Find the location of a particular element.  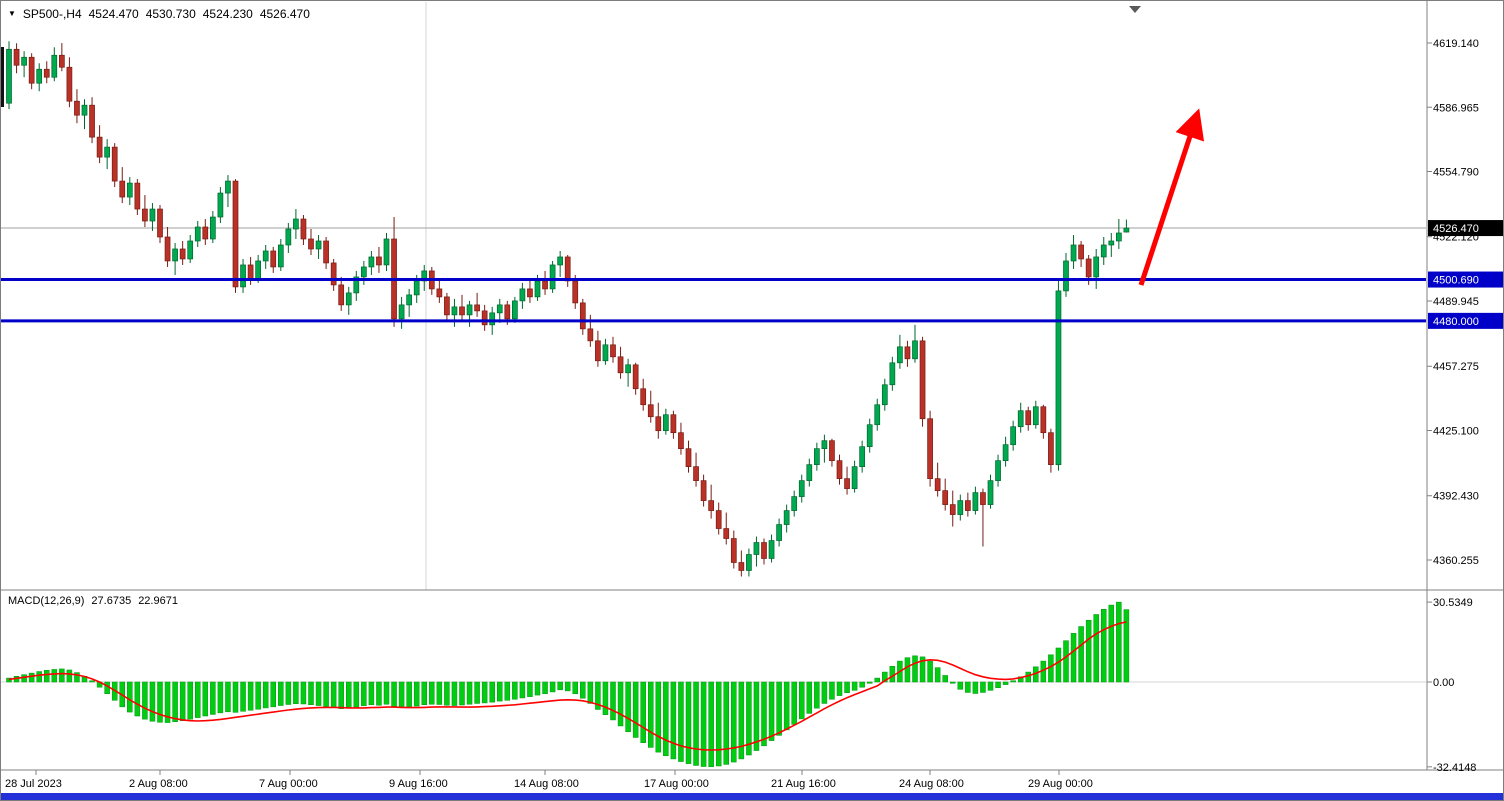

time-axis-label: 28 Jul 2023 is located at coordinates (33, 784).